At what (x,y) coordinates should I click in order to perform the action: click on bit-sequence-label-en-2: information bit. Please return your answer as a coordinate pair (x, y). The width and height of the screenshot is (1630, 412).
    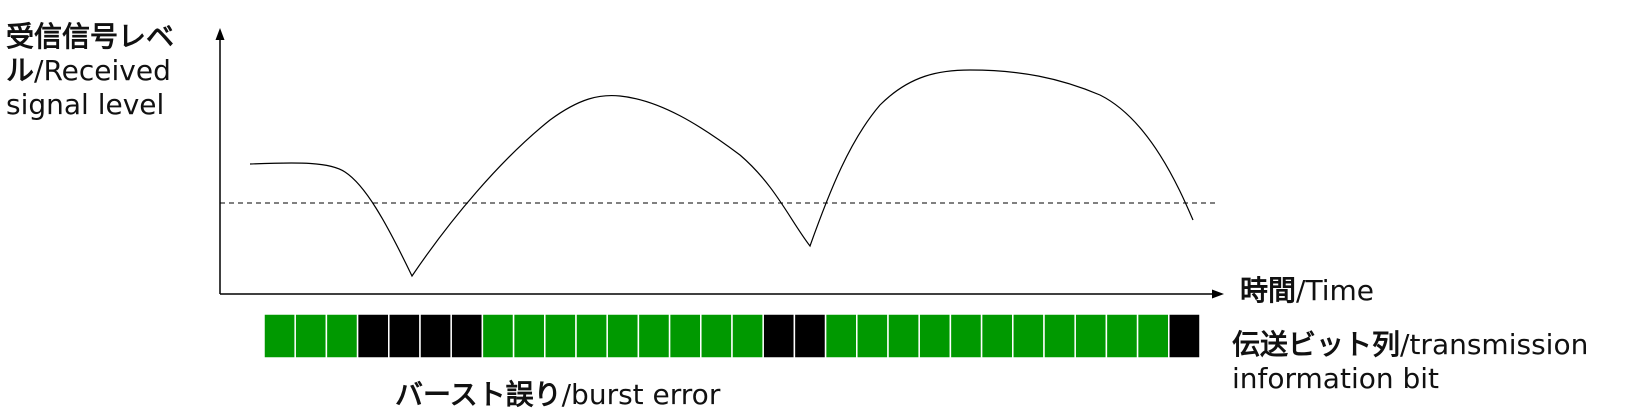
    Looking at the image, I should click on (1336, 378).